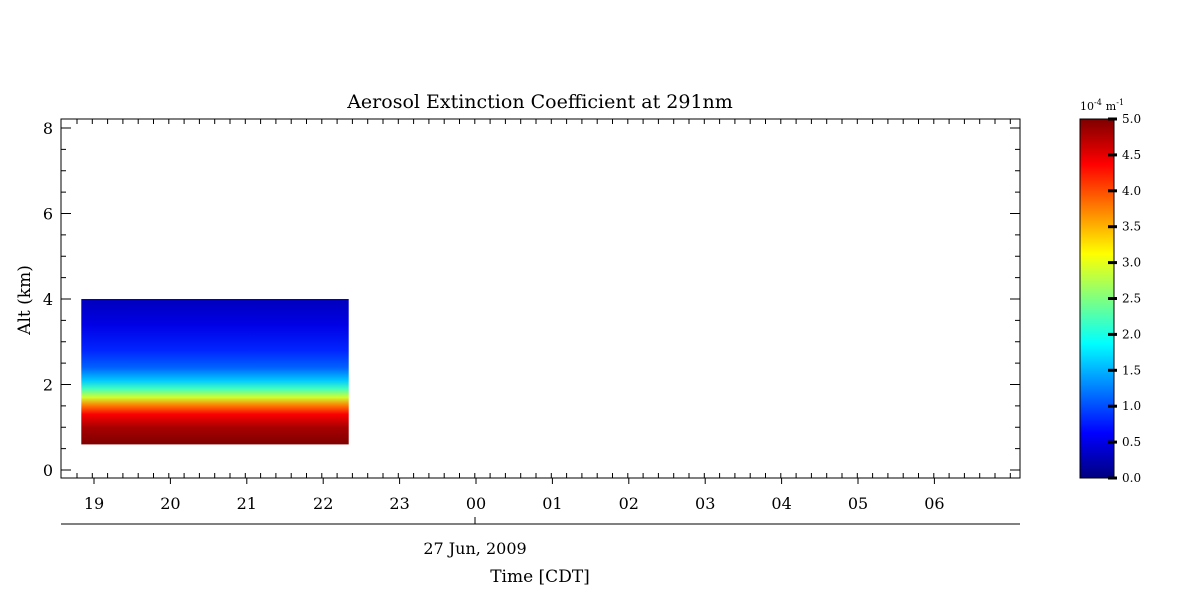 Image resolution: width=1200 pixels, height=600 pixels. What do you see at coordinates (1131, 155) in the screenshot?
I see `colorbar-tick-label: 4.5` at bounding box center [1131, 155].